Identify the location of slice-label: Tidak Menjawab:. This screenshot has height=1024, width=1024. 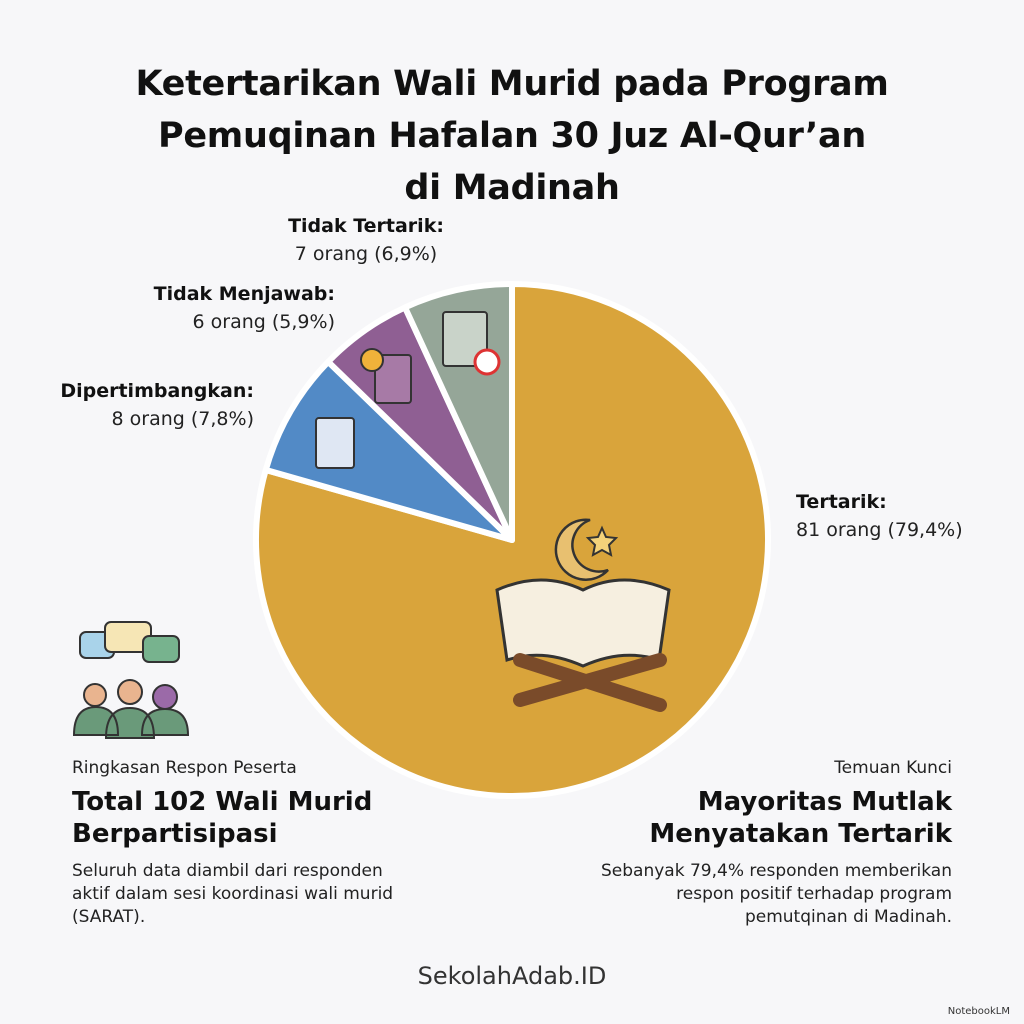
(244, 294).